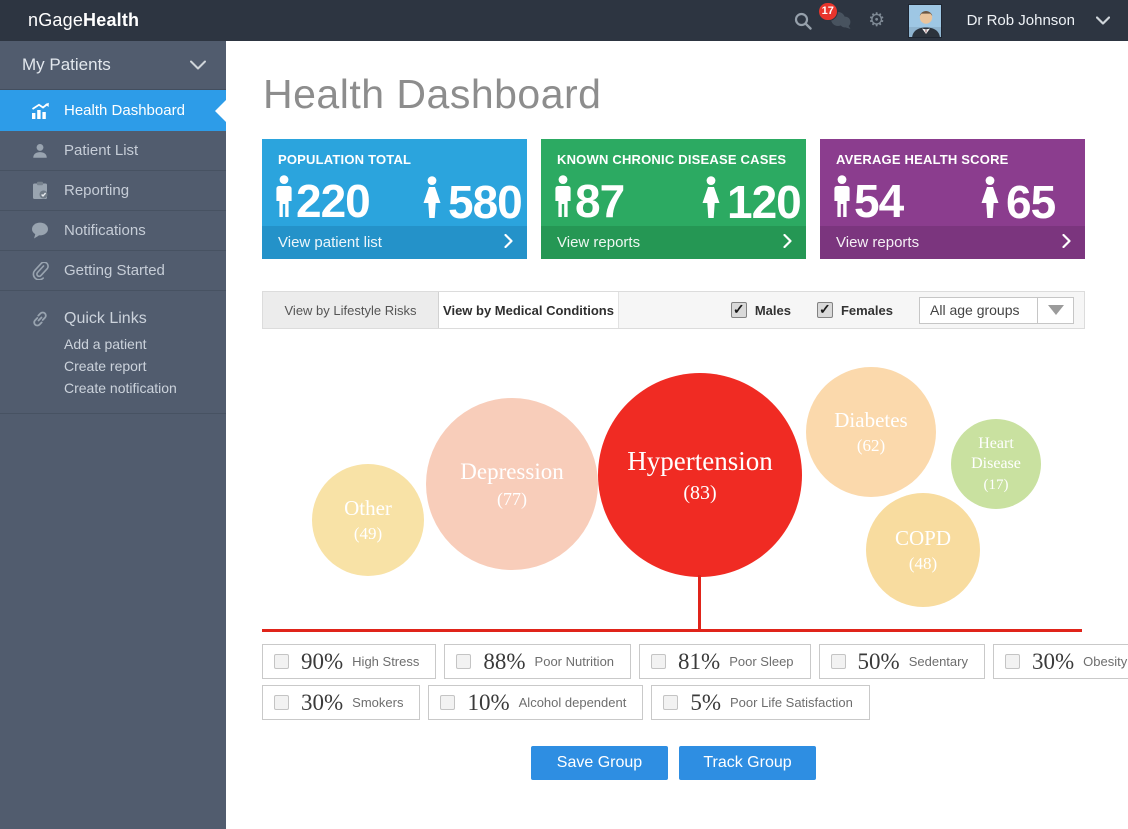 This screenshot has width=1128, height=829. Describe the element at coordinates (386, 661) in the screenshot. I see `risk-label: High Stress` at that location.